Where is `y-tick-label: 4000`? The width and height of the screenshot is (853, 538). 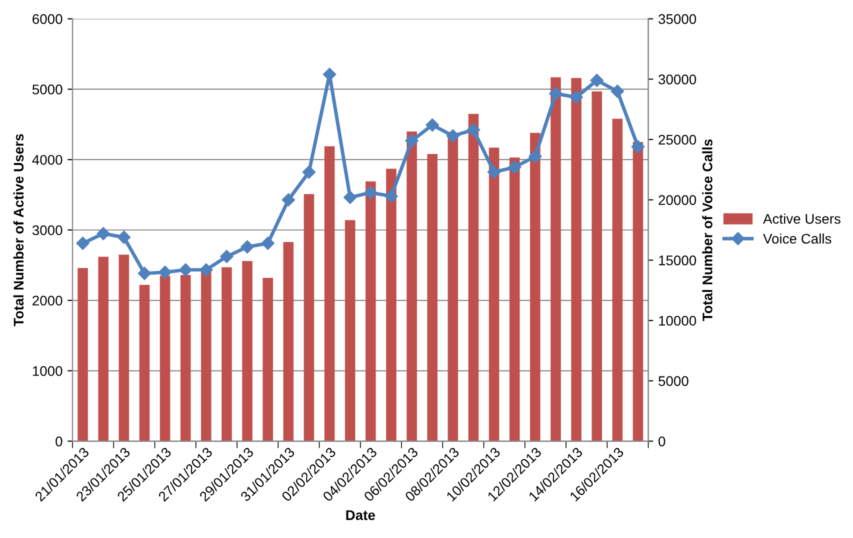 y-tick-label: 4000 is located at coordinates (47, 159).